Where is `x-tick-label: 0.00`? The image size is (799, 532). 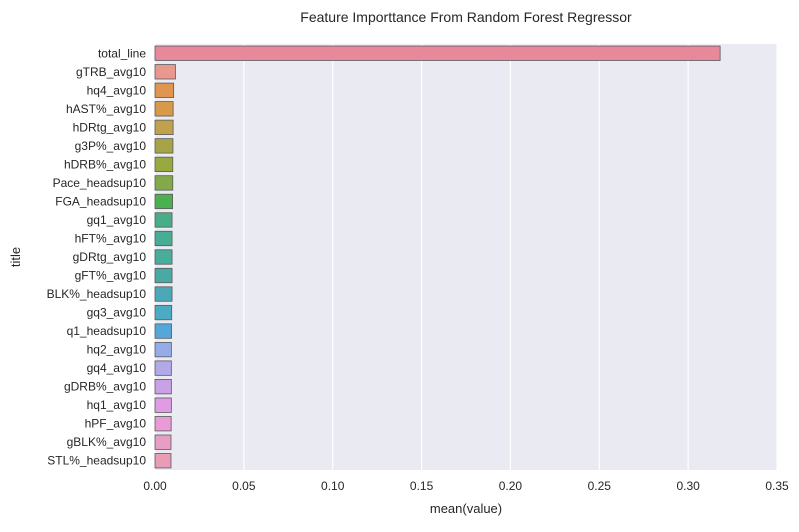 x-tick-label: 0.00 is located at coordinates (155, 486).